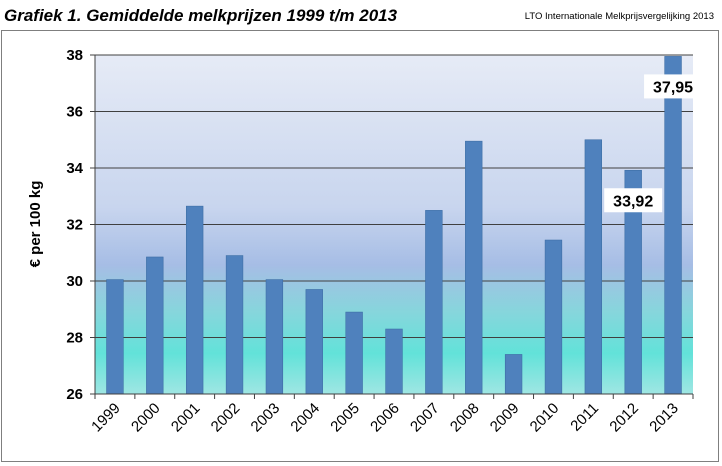 This screenshot has width=722, height=466. What do you see at coordinates (74, 225) in the screenshot?
I see `y-tick-label: 32` at bounding box center [74, 225].